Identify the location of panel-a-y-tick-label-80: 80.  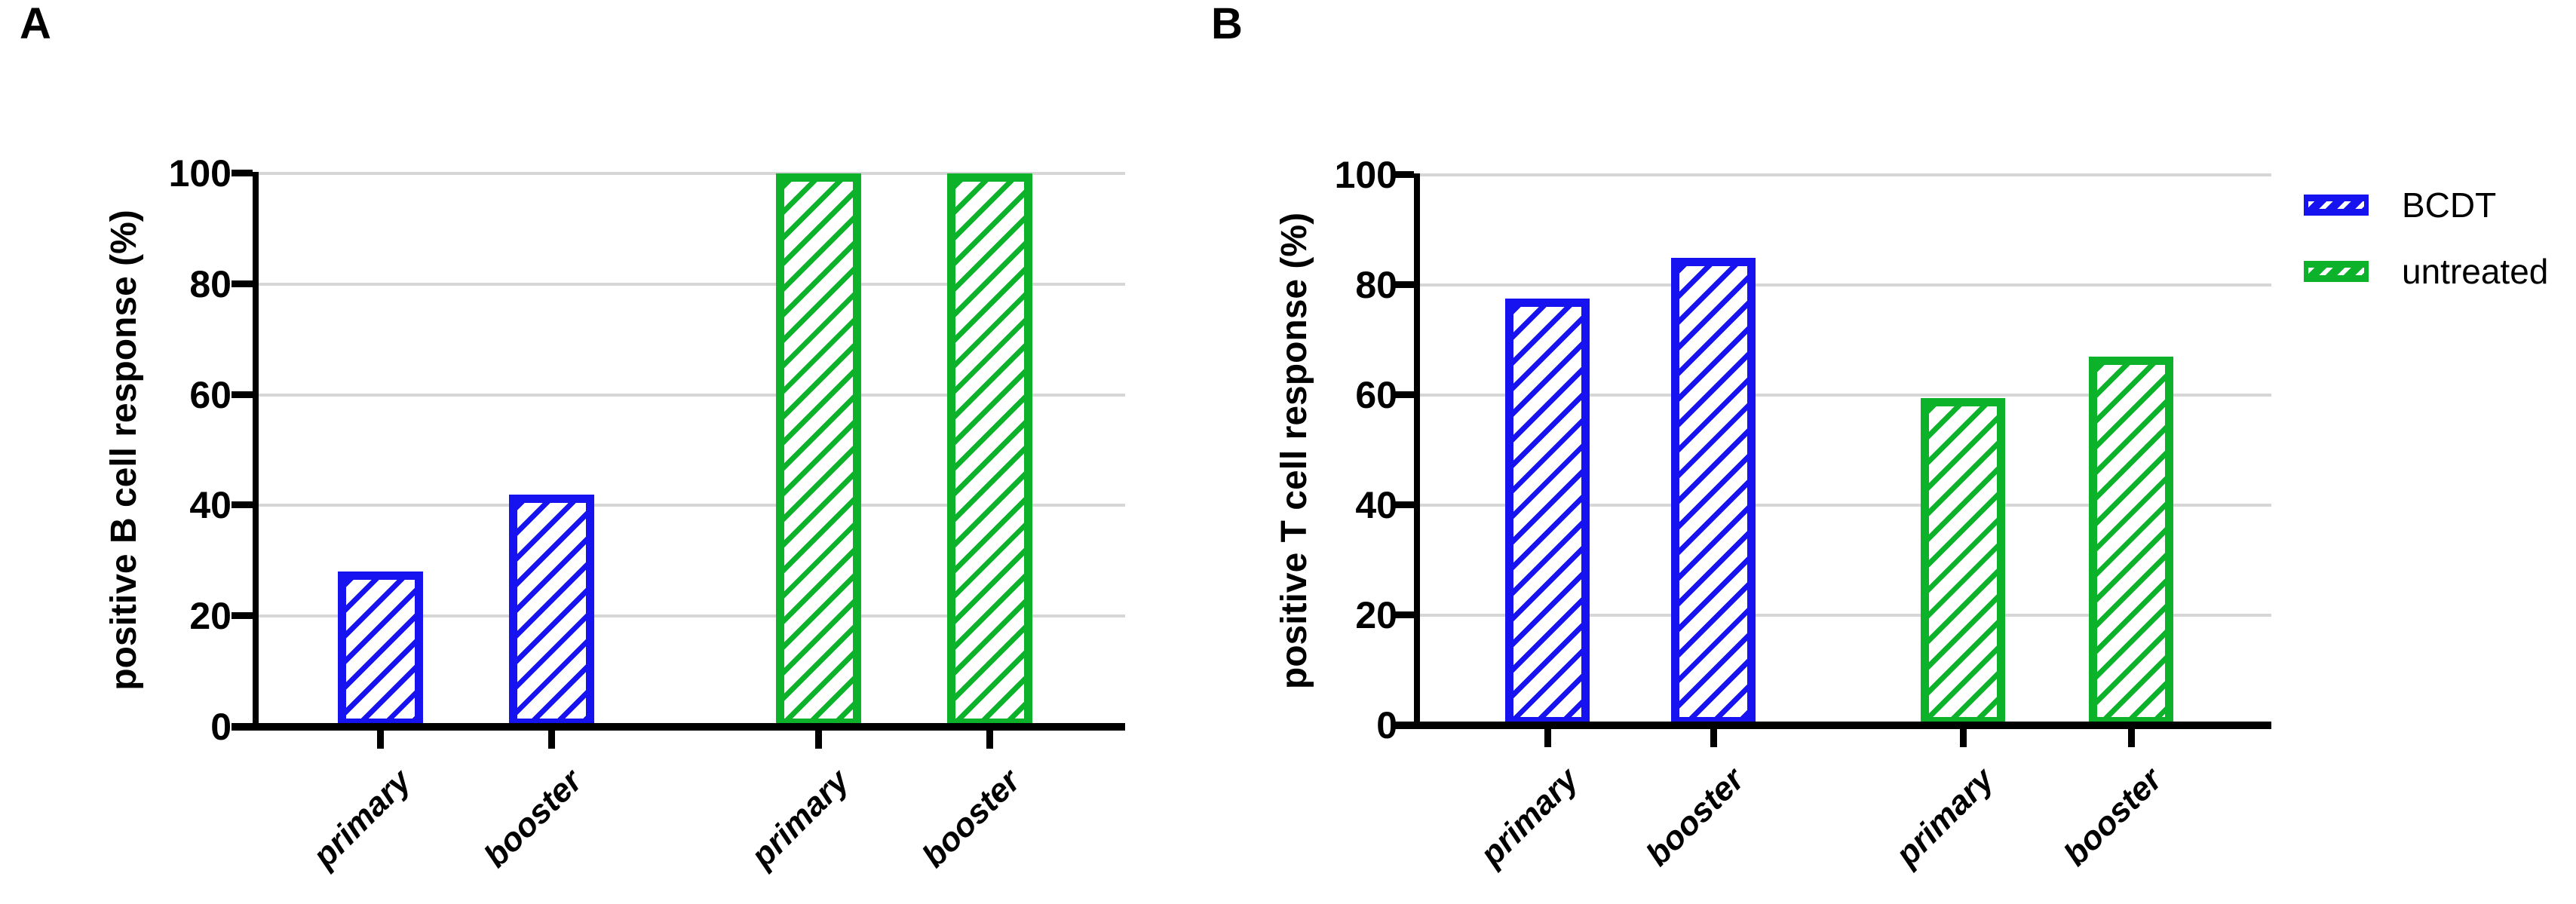
(210, 283).